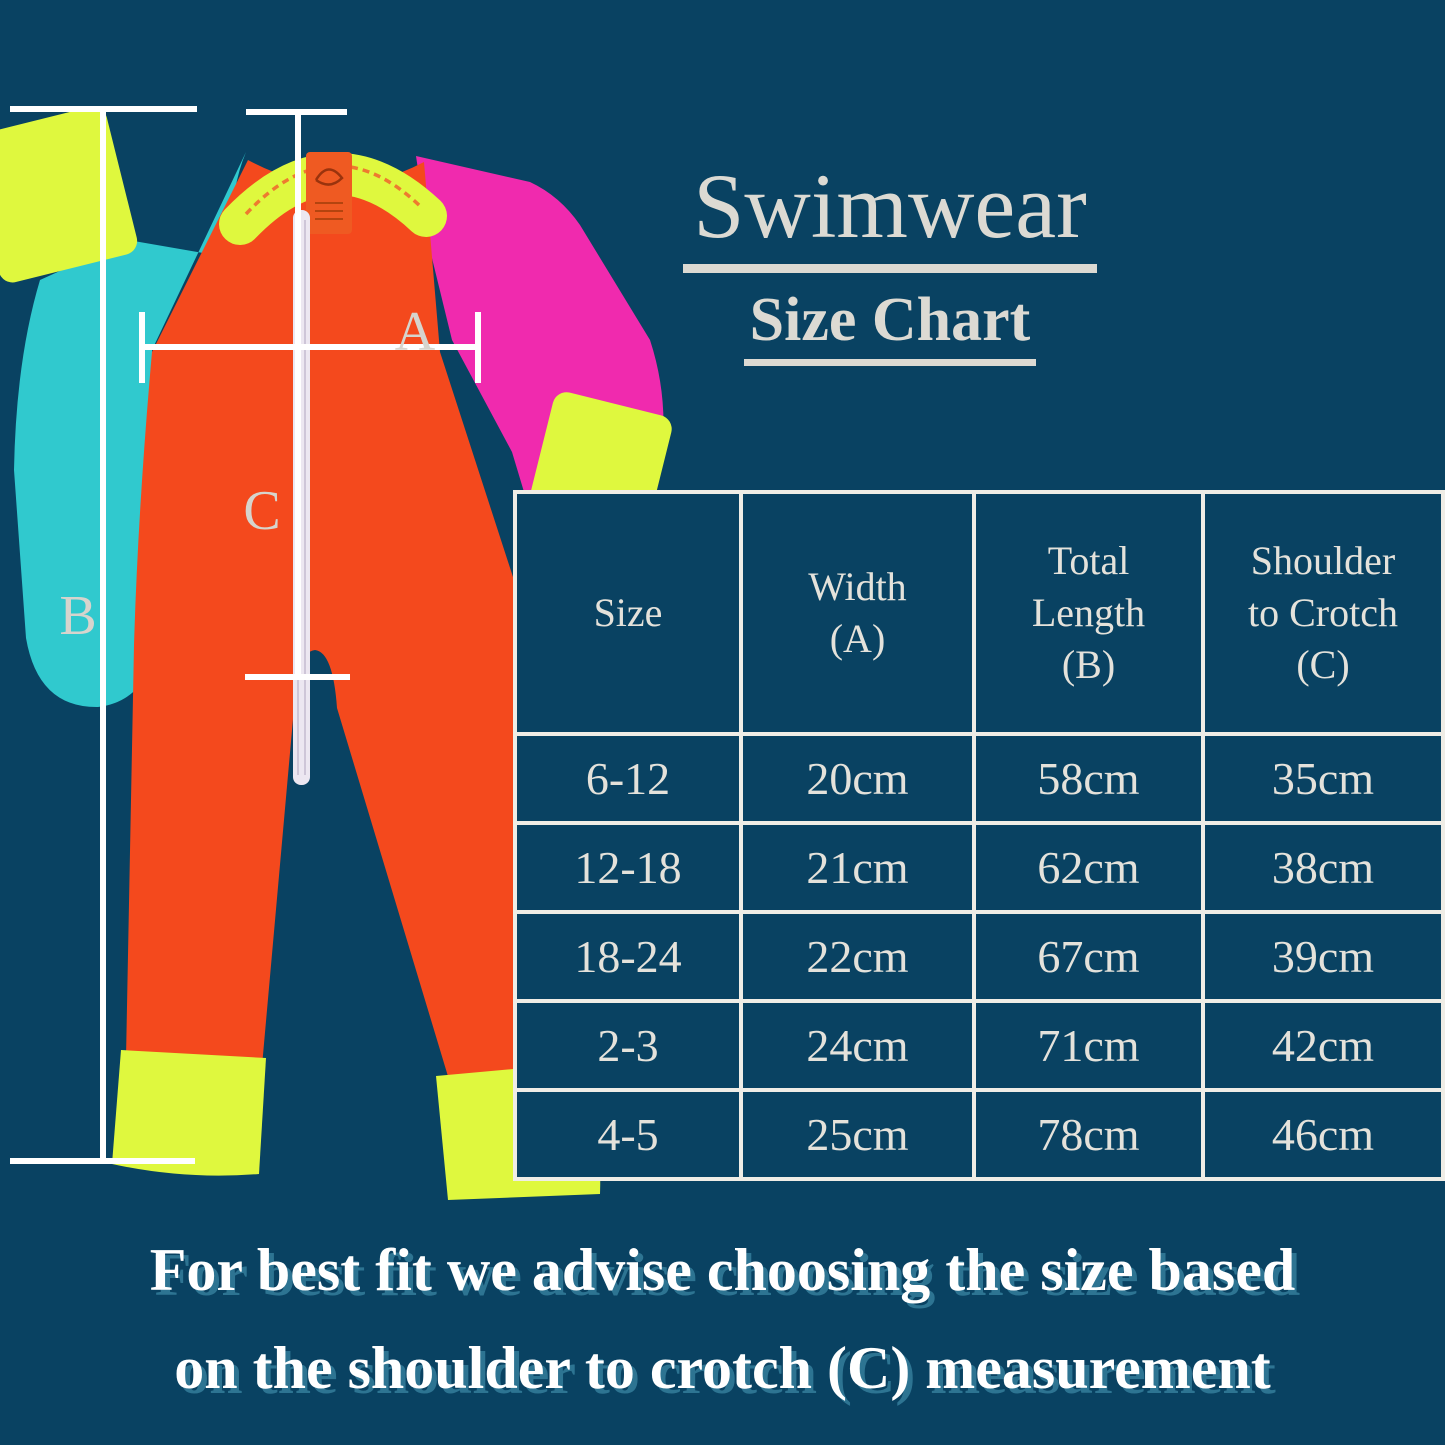 The width and height of the screenshot is (1445, 1445). I want to click on table-row: 18-24 22cm 67cm 39cm, so click(979, 956).